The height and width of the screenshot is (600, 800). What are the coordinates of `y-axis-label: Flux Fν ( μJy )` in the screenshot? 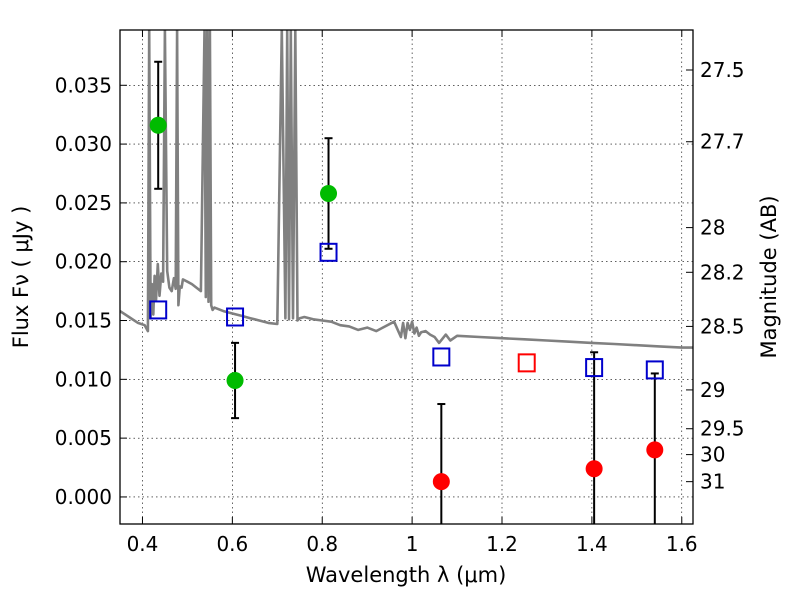 It's located at (21, 277).